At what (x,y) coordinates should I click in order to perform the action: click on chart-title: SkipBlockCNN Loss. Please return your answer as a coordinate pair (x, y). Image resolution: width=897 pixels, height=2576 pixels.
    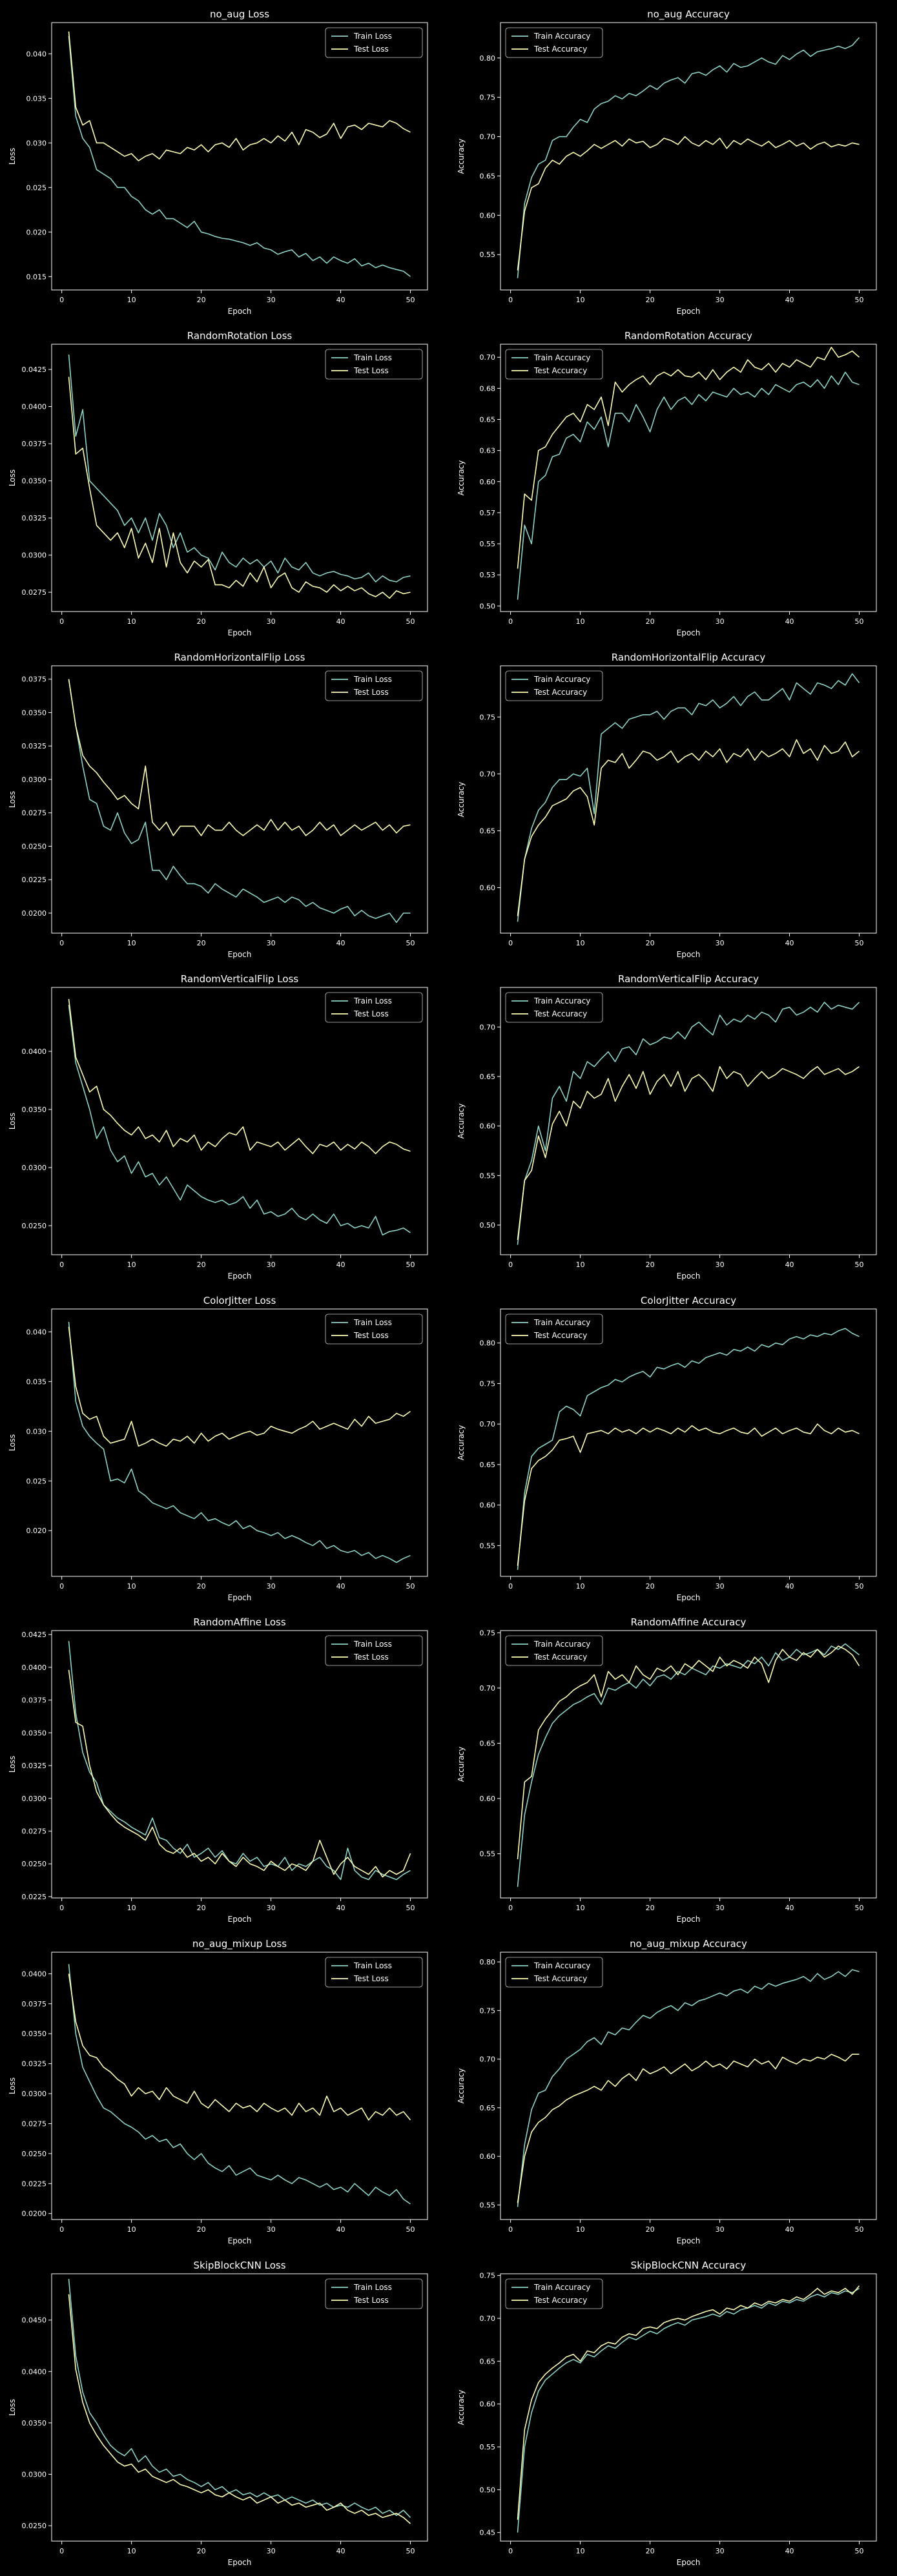
    Looking at the image, I should click on (239, 2265).